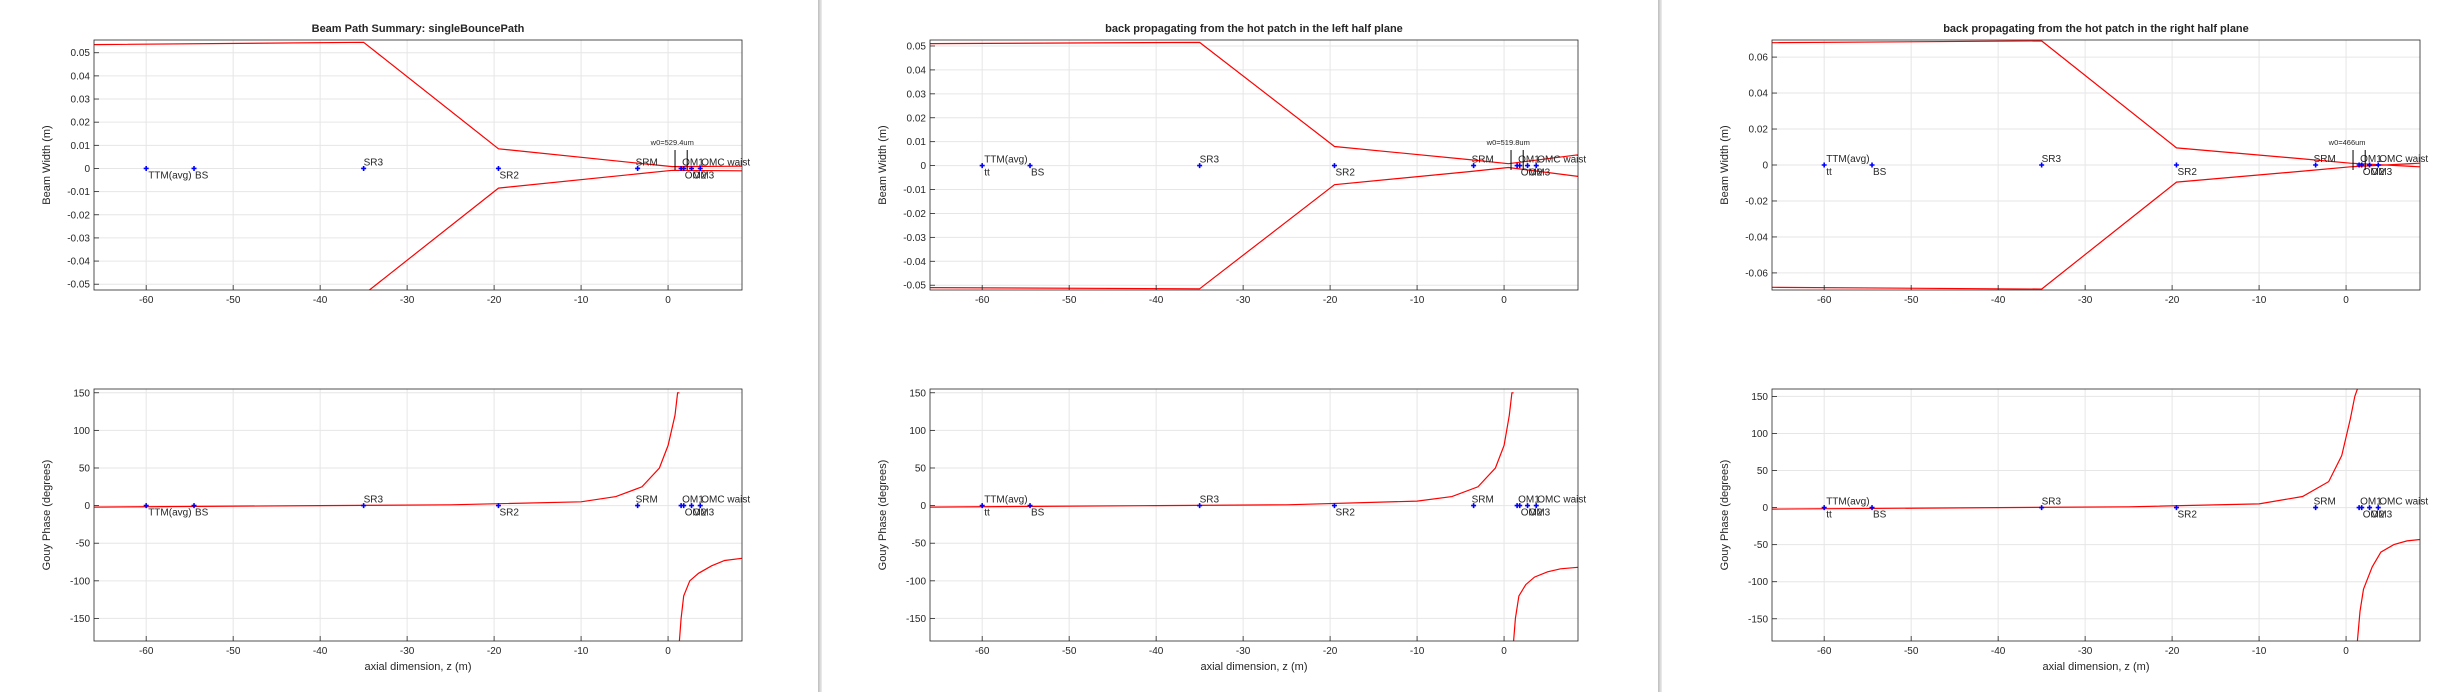 The height and width of the screenshot is (692, 2458). What do you see at coordinates (914, 190) in the screenshot?
I see `y-tick-label: -0.01` at bounding box center [914, 190].